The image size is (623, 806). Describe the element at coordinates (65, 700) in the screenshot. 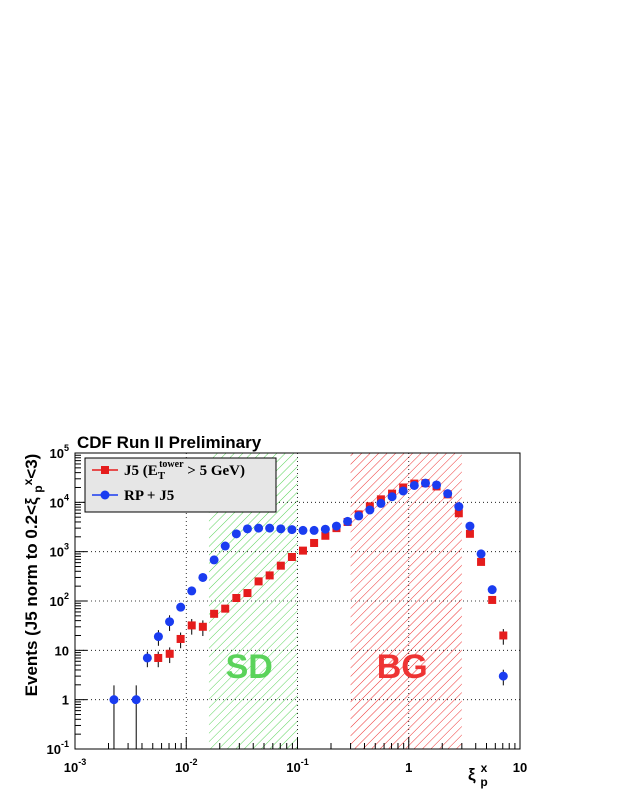

I see `y-tick-label: 1` at that location.